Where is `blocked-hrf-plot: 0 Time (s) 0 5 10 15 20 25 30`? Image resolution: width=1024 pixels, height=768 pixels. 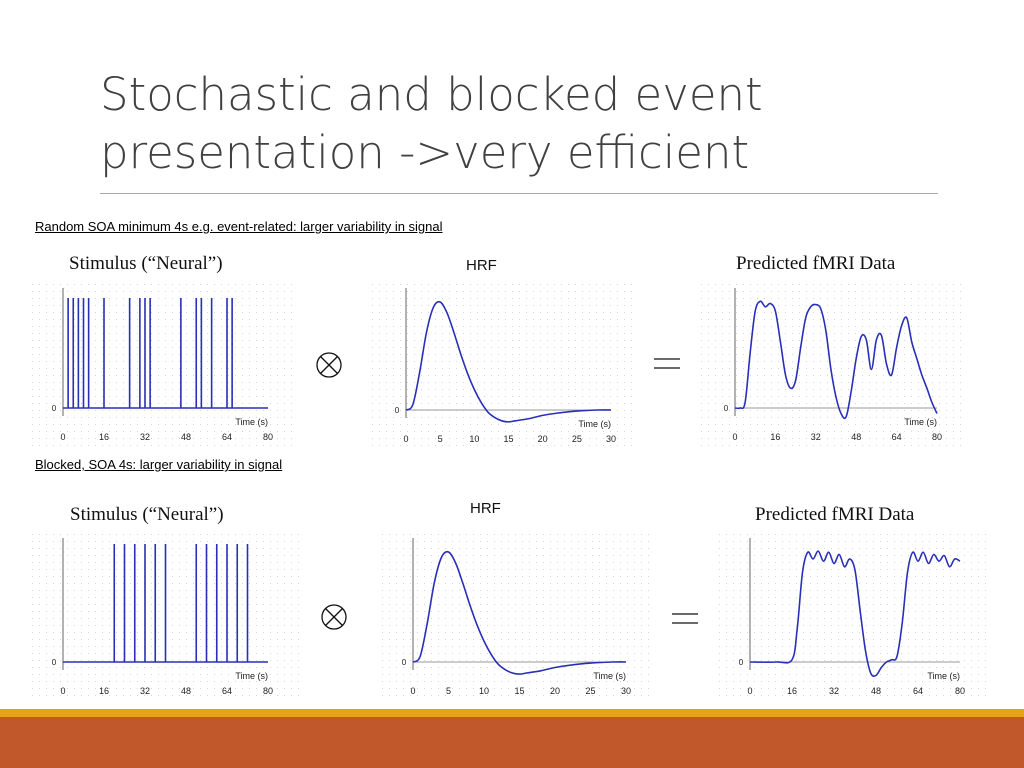
blocked-hrf-plot: 0 Time (s) 0 5 10 15 20 25 30 is located at coordinates (515, 615).